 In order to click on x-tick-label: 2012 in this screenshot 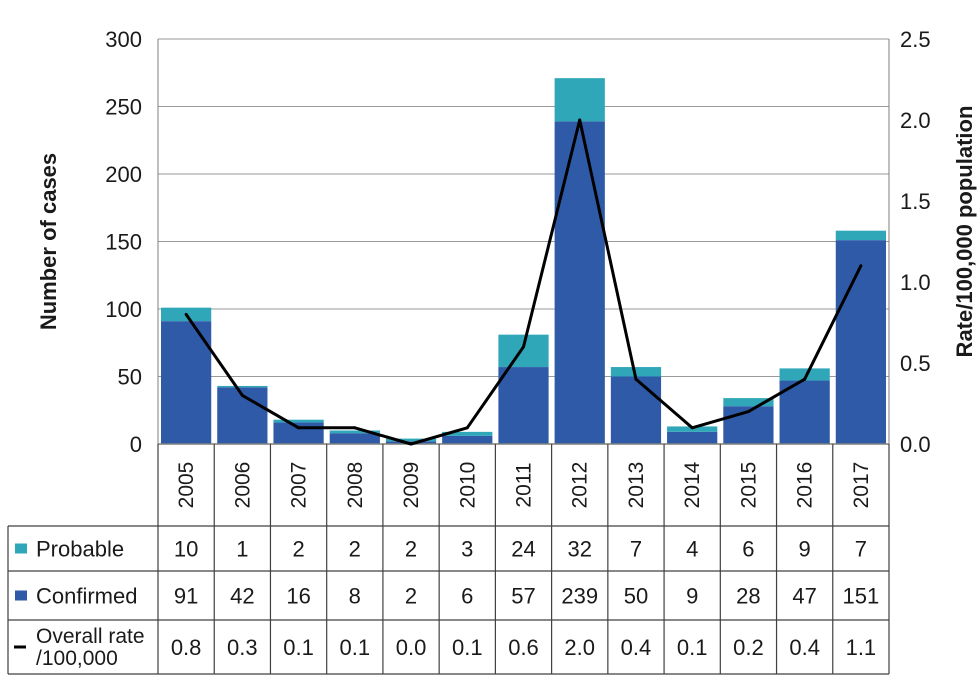, I will do `click(580, 485)`.